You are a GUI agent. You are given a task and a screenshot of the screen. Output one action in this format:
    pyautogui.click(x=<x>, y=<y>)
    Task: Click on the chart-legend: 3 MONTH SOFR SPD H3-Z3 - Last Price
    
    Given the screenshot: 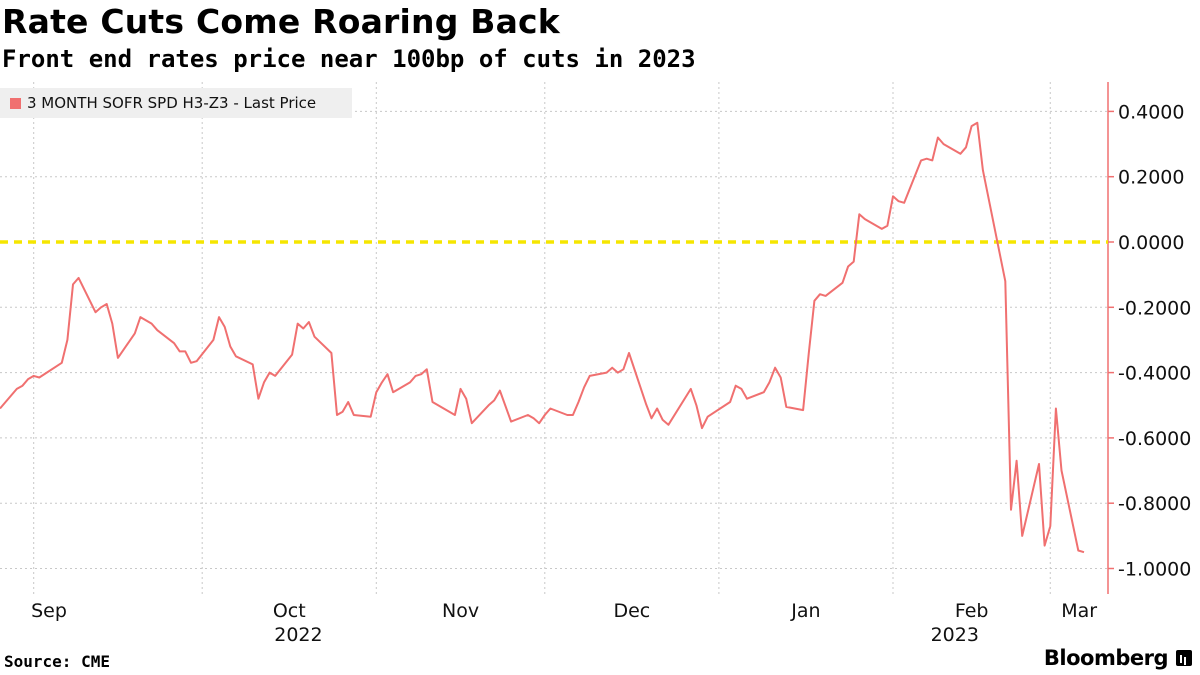 What is the action you would take?
    pyautogui.click(x=176, y=103)
    